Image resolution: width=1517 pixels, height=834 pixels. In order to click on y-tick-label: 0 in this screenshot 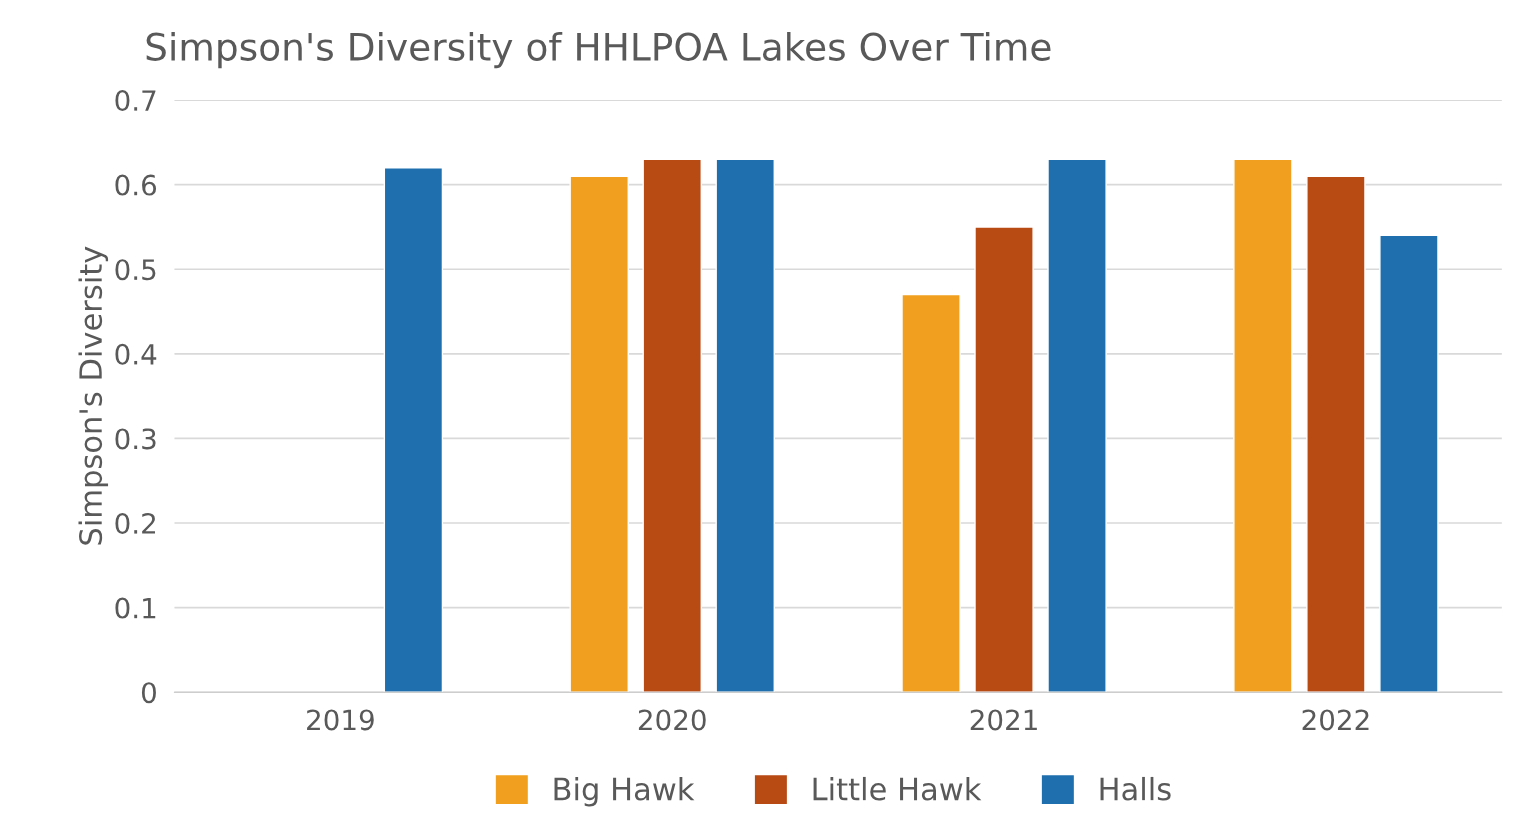, I will do `click(148, 693)`.